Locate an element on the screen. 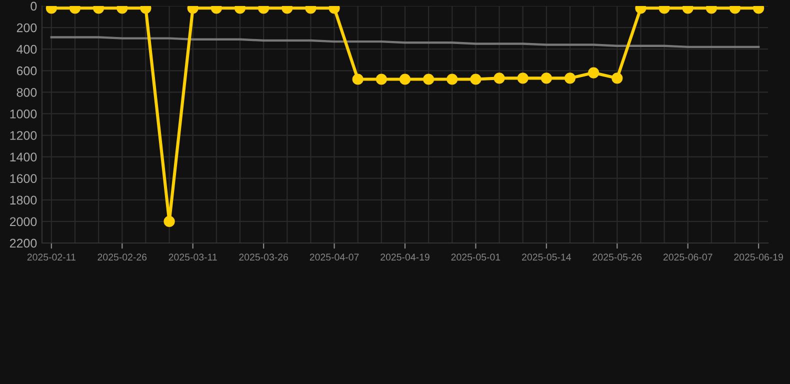 This screenshot has height=384, width=790. y-tick-label: 1400 is located at coordinates (23, 157).